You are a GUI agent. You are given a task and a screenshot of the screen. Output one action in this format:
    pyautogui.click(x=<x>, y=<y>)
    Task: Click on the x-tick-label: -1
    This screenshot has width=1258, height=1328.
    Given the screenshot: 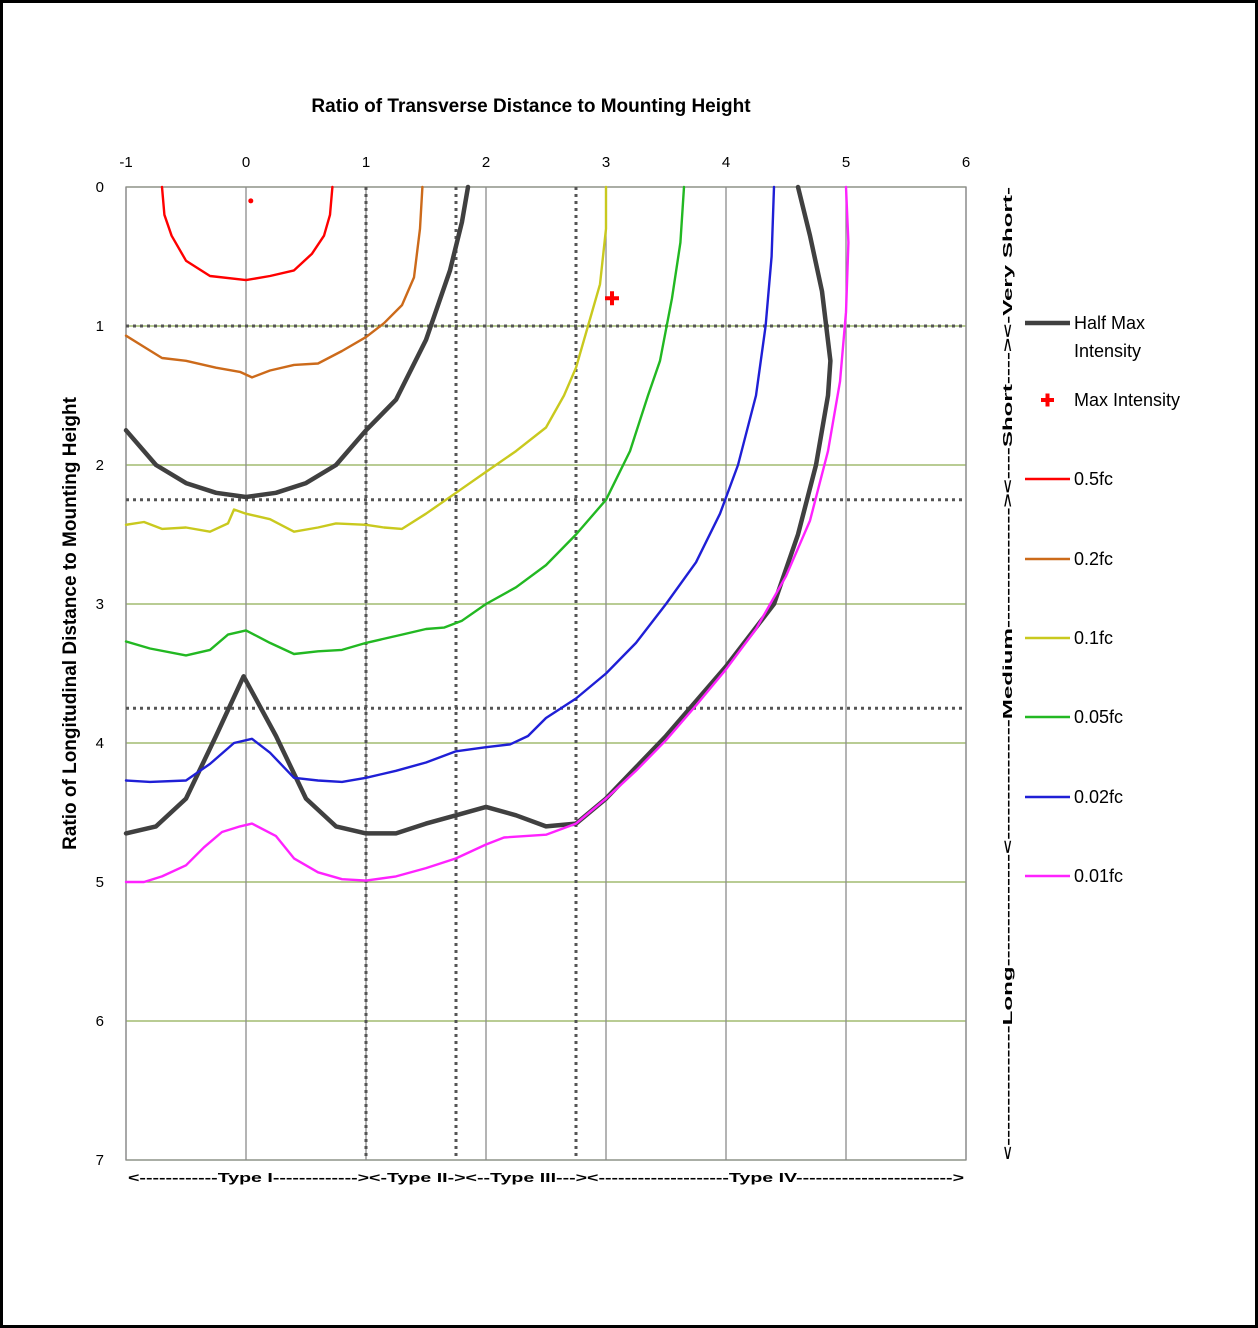 What is the action you would take?
    pyautogui.click(x=125, y=162)
    